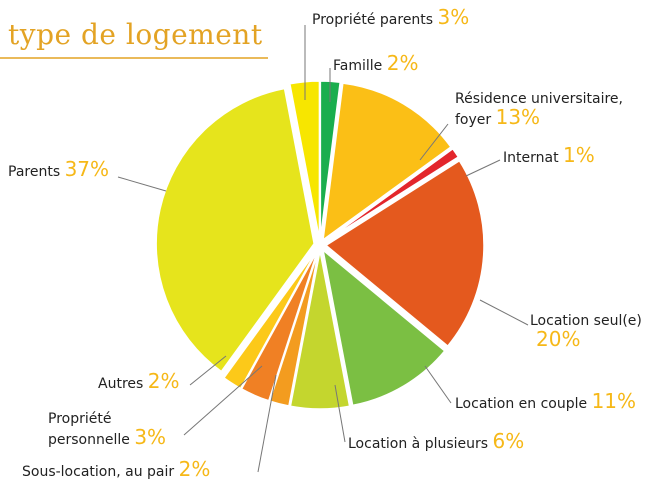  I want to click on slice-label: Internat 1%, so click(573, 155).